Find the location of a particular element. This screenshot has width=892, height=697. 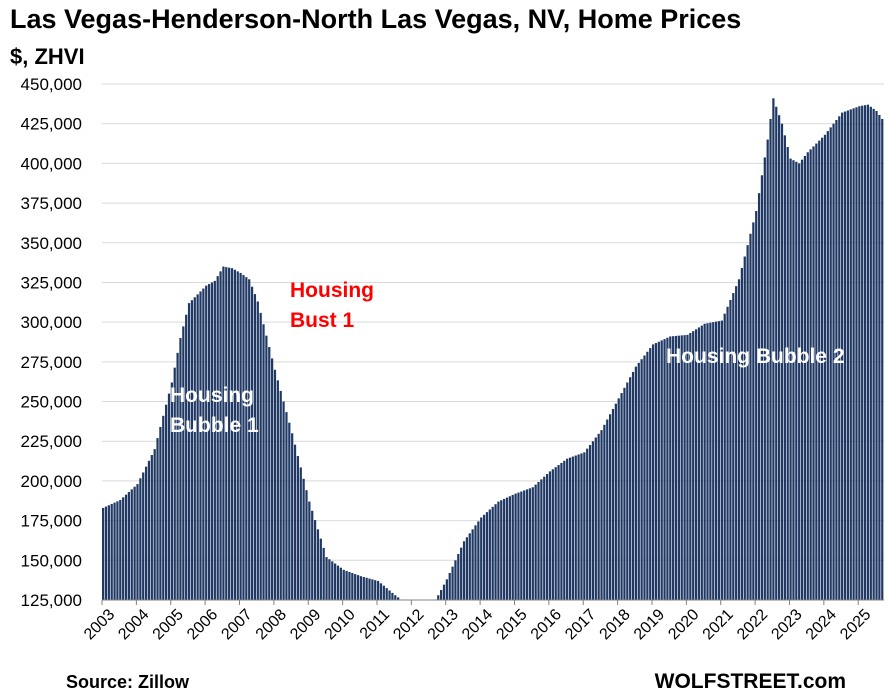

x-tick-label: 2019 is located at coordinates (649, 624).